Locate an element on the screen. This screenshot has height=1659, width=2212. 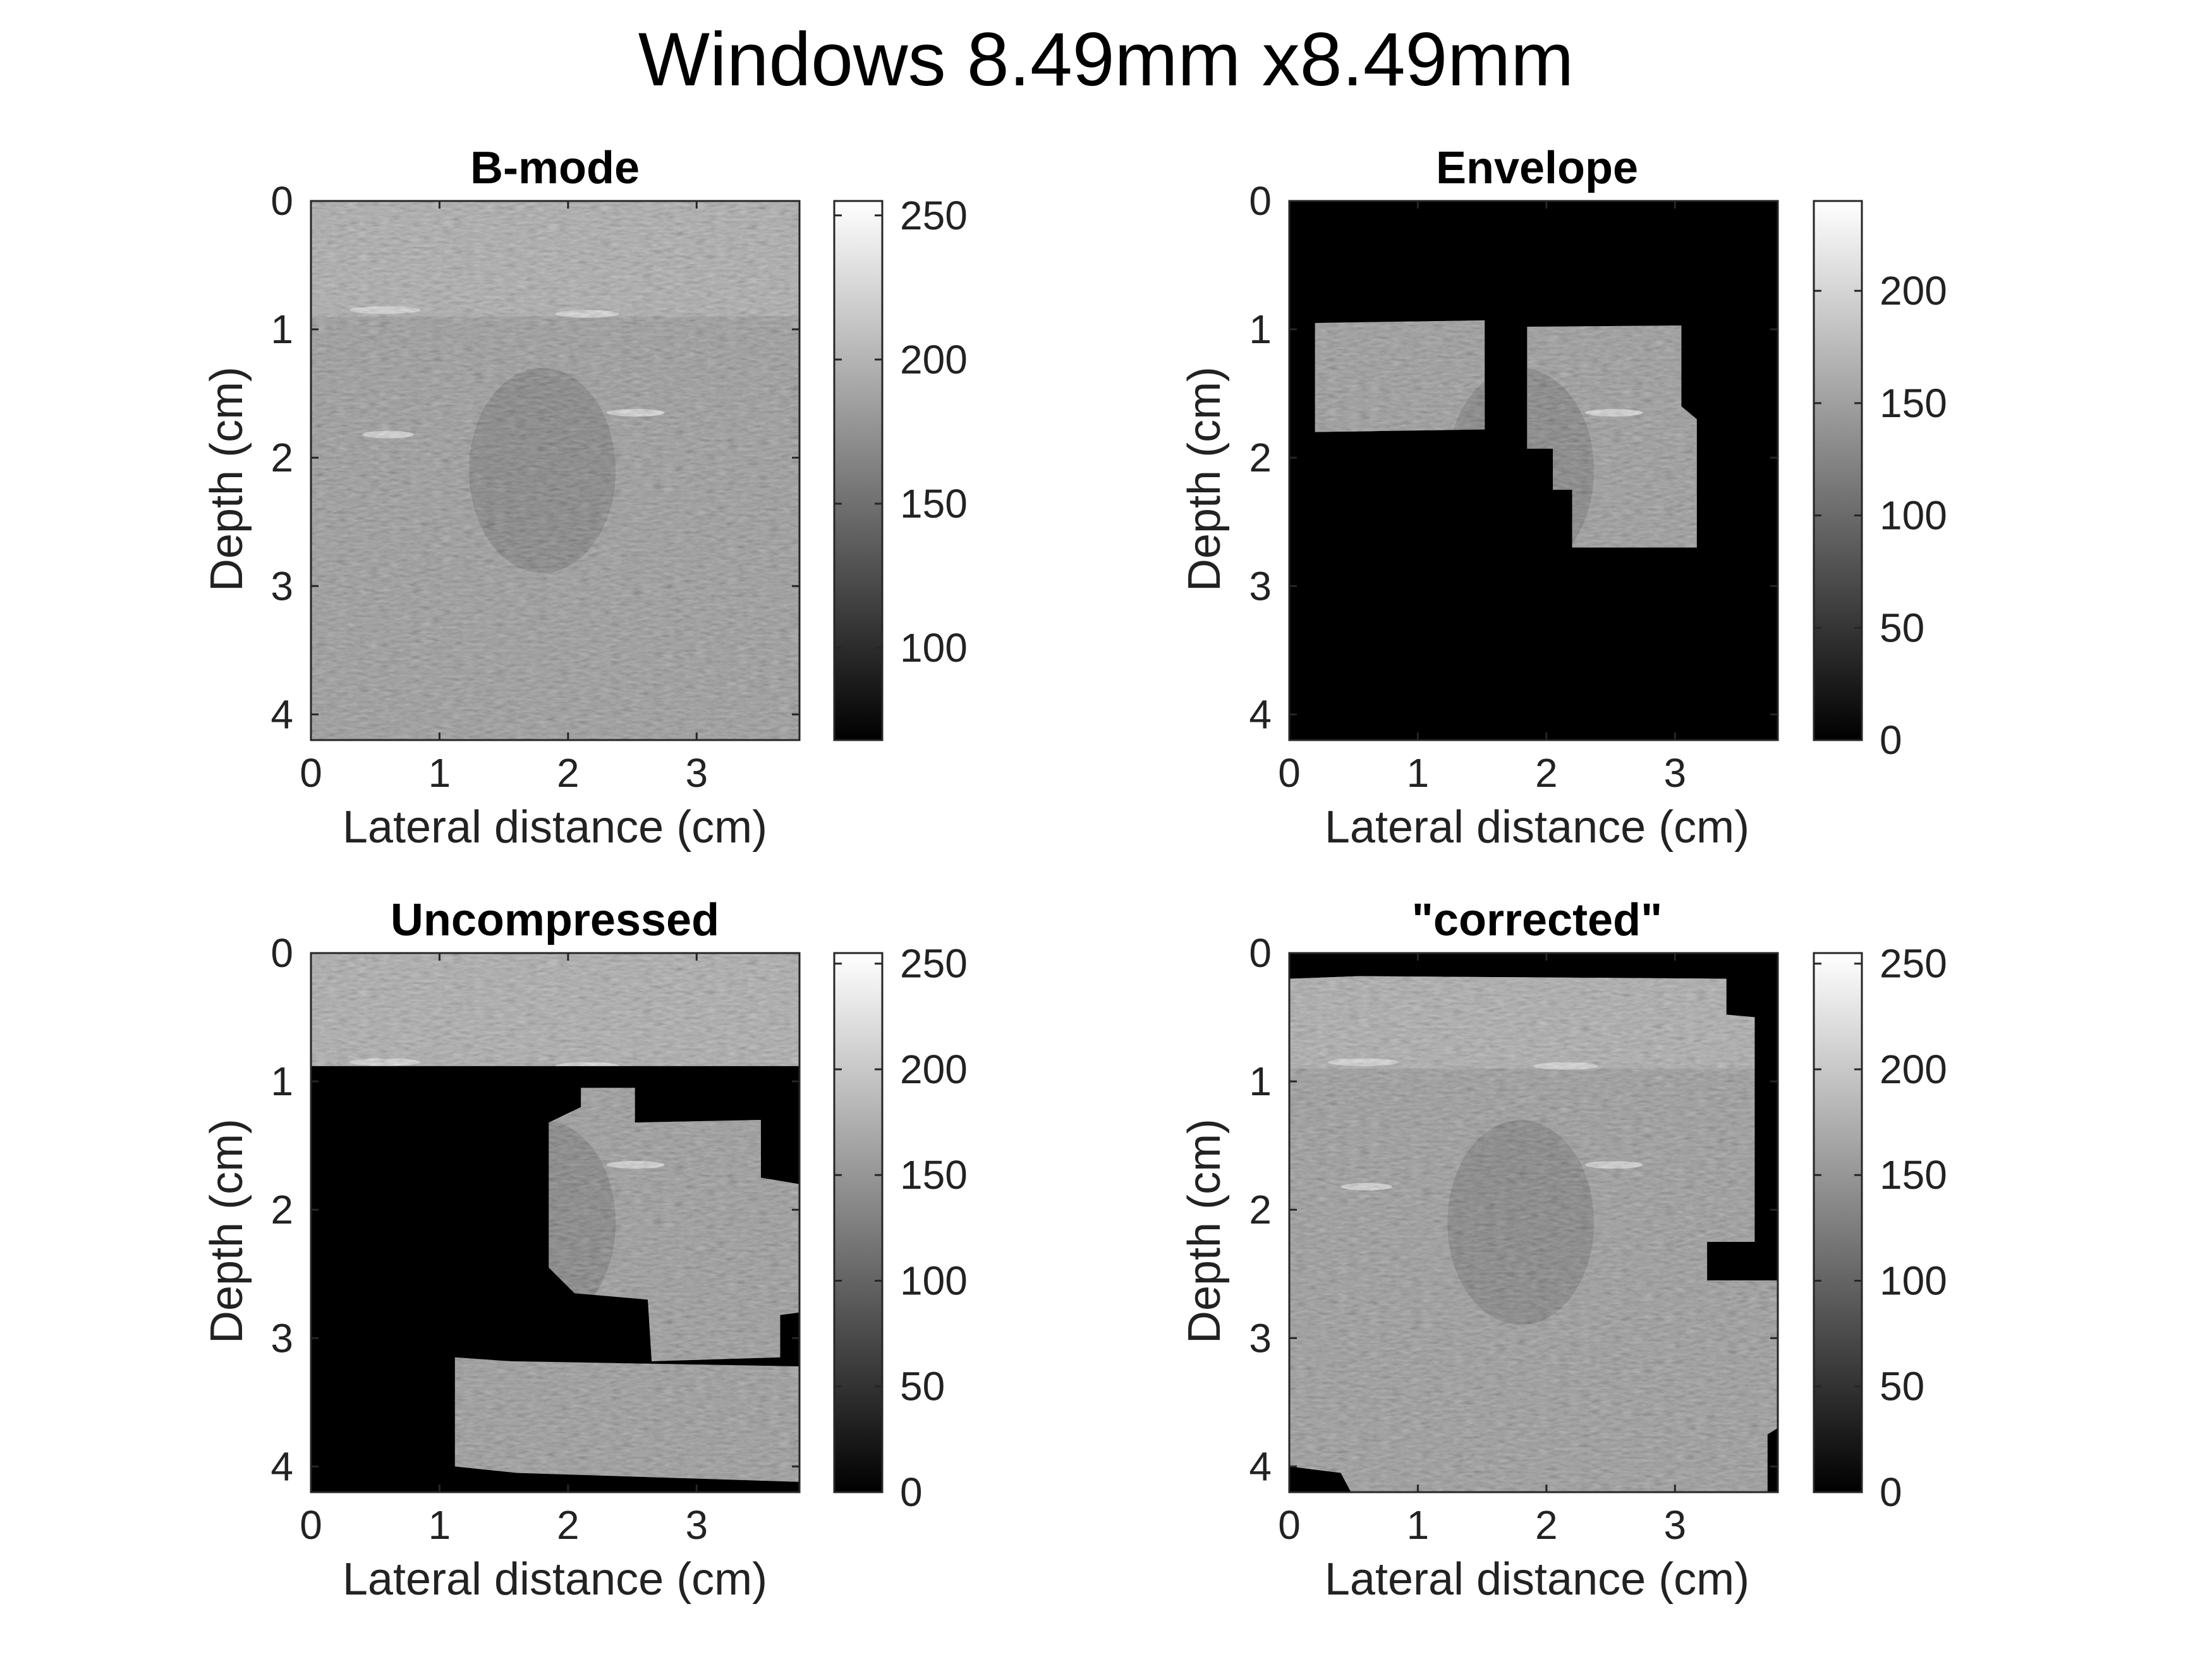
colorbar: 0 50 100 150 200 is located at coordinates (1880, 481).